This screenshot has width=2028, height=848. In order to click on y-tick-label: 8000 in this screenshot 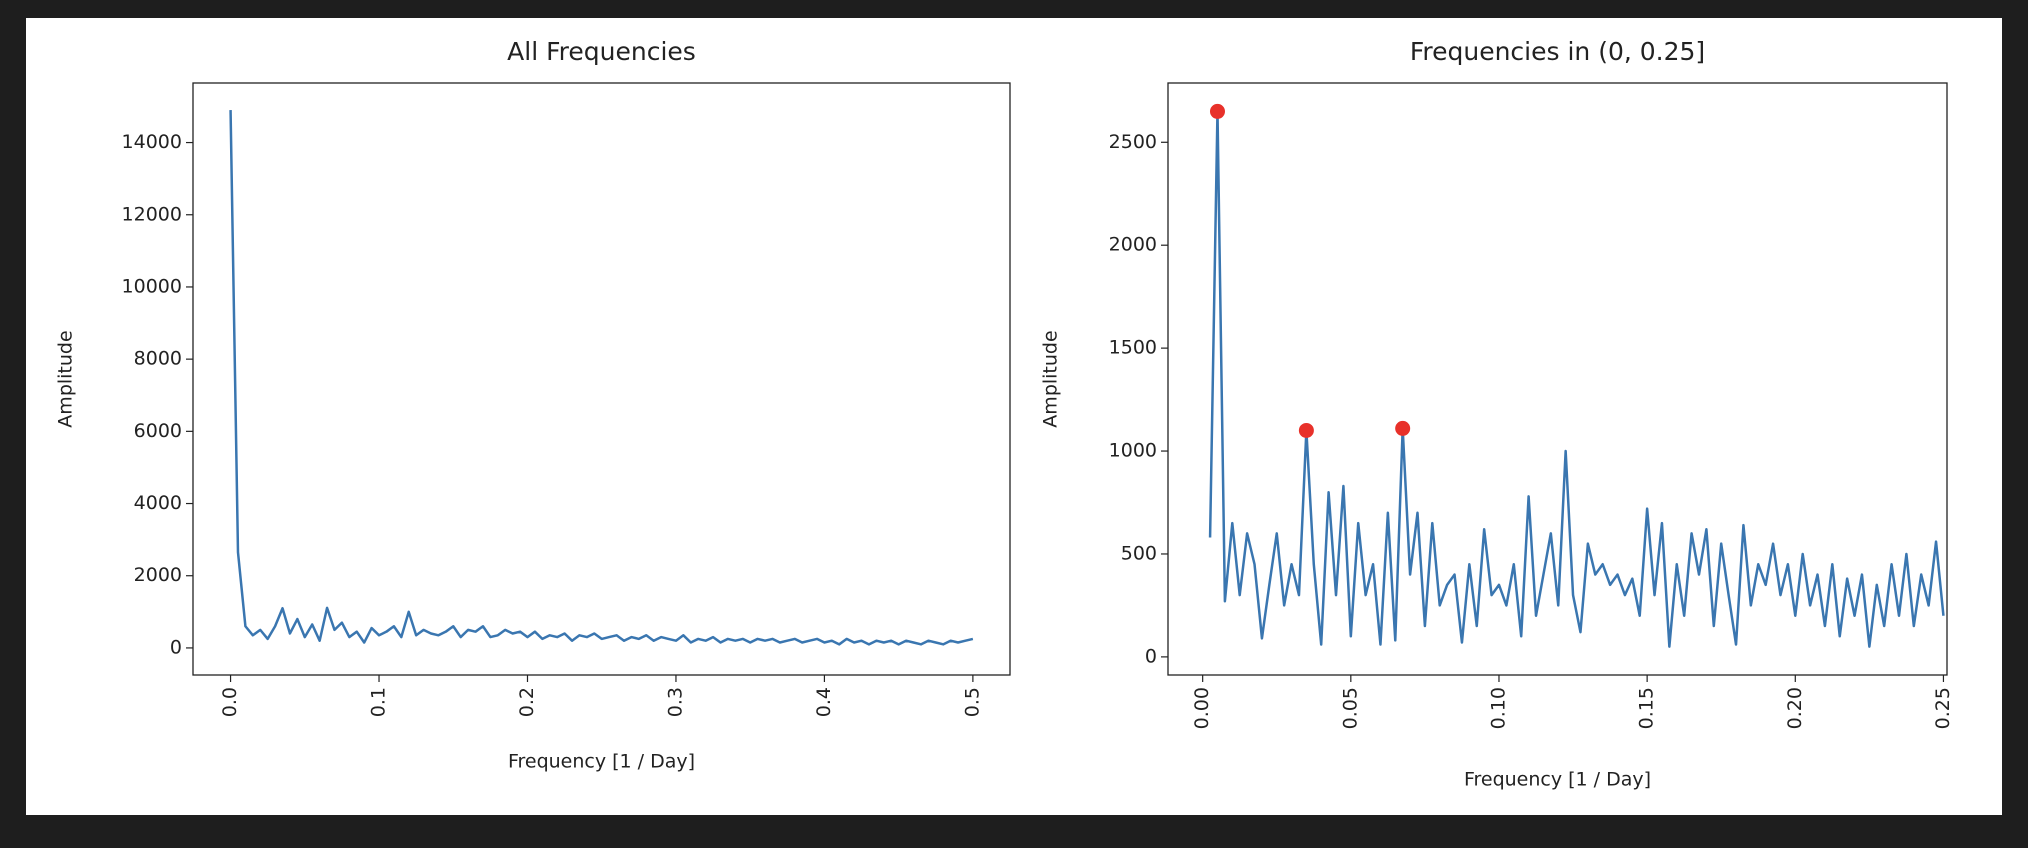, I will do `click(158, 359)`.